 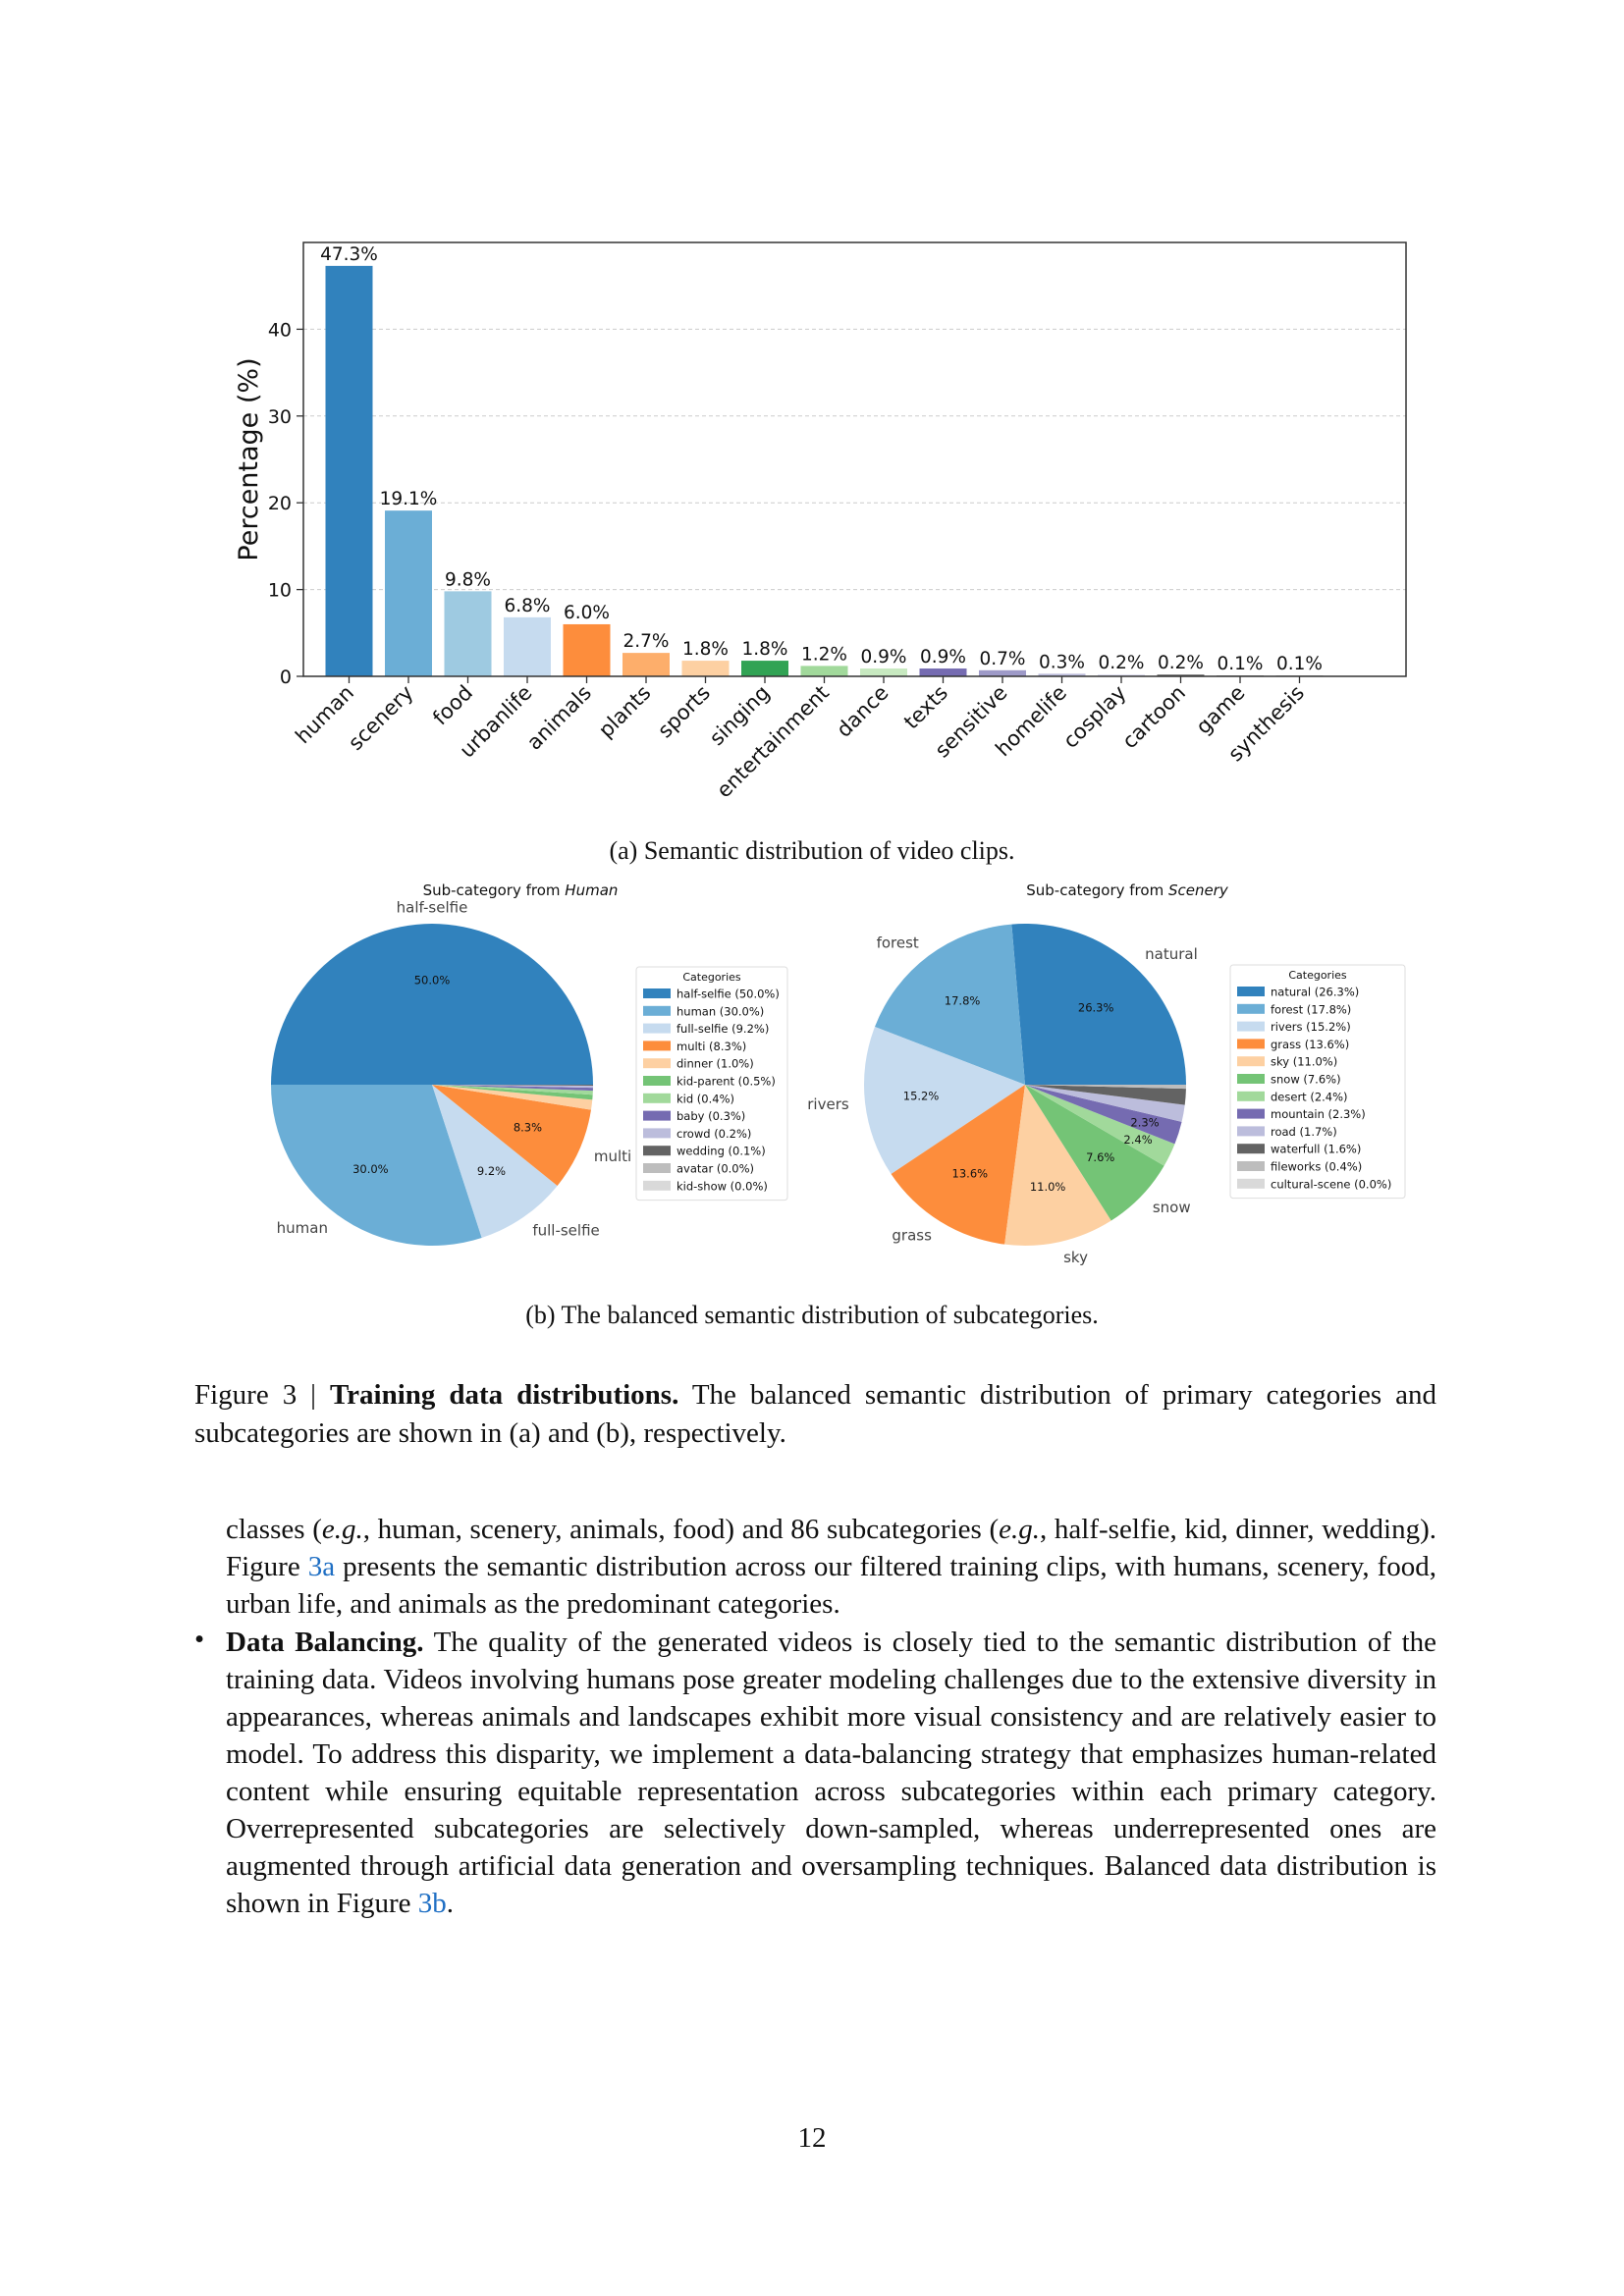 What do you see at coordinates (1309, 1096) in the screenshot?
I see `legend-entry-desert: desert (2.4%)` at bounding box center [1309, 1096].